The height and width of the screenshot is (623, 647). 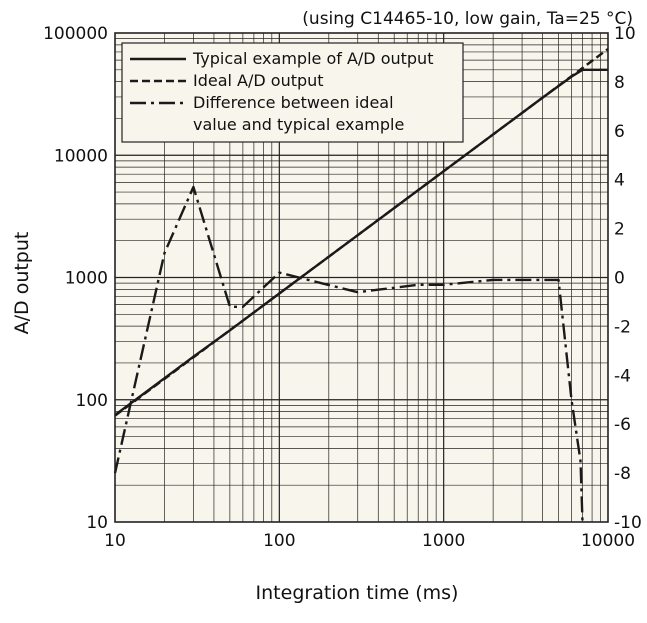 I want to click on x-tick-label: 1000, so click(x=443, y=541).